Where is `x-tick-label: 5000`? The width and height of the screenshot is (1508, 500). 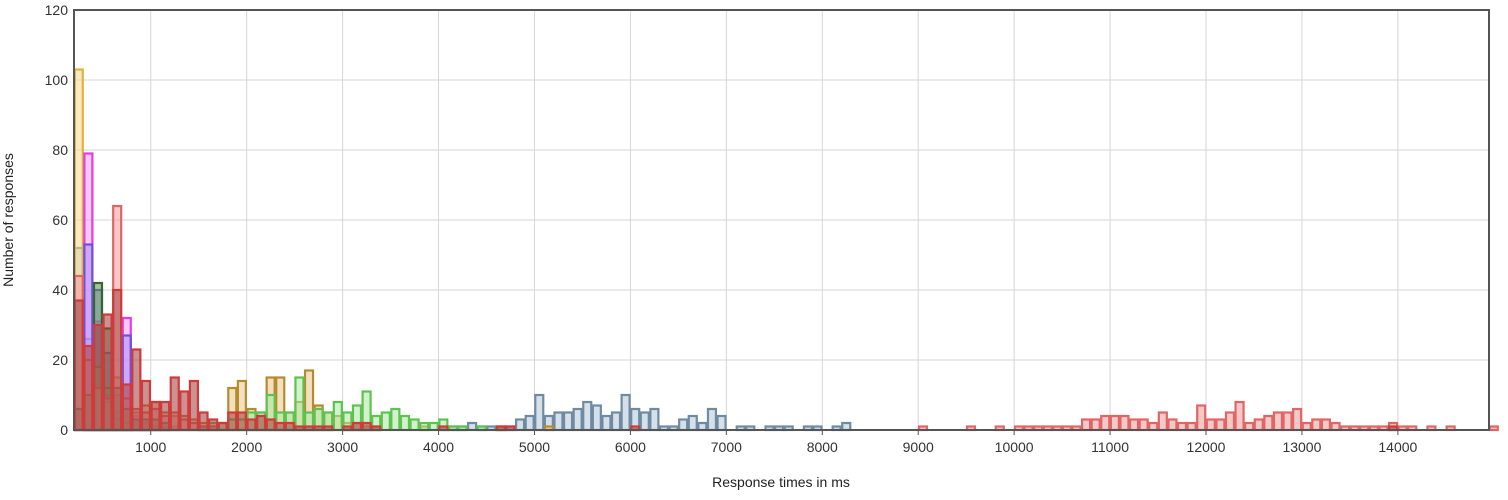
x-tick-label: 5000 is located at coordinates (534, 447).